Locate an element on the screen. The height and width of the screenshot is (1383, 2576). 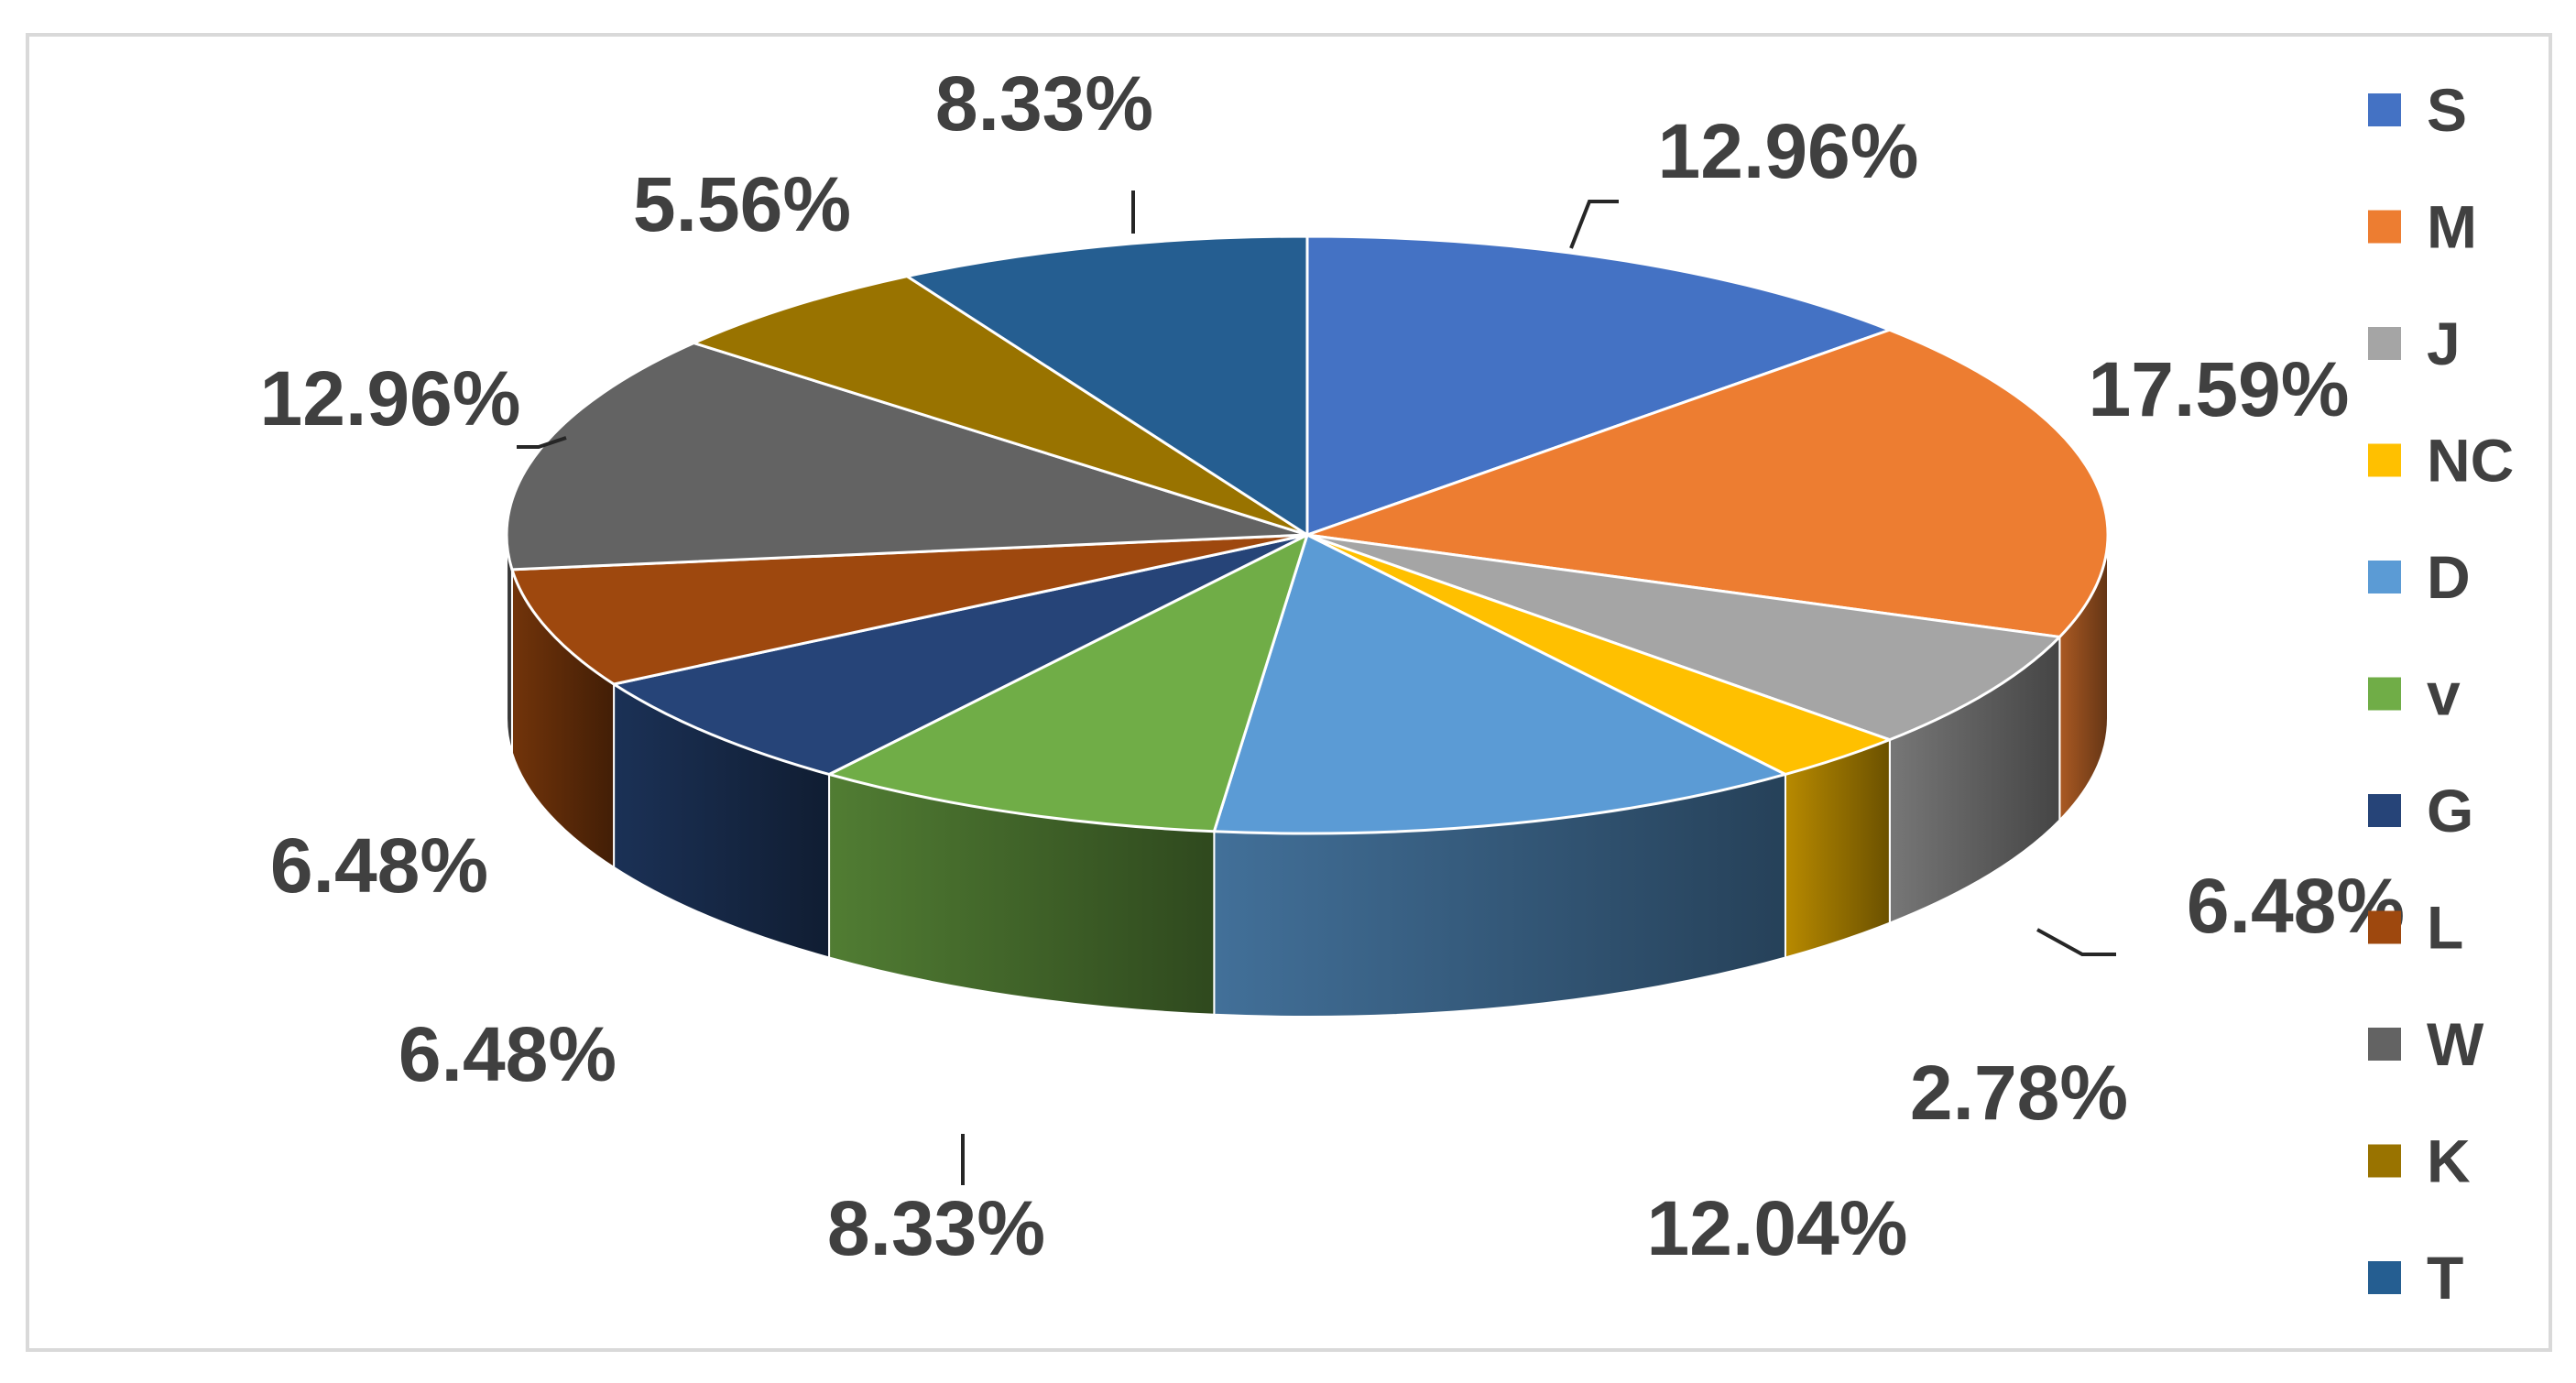
legend-item-d: D is located at coordinates (2420, 577).